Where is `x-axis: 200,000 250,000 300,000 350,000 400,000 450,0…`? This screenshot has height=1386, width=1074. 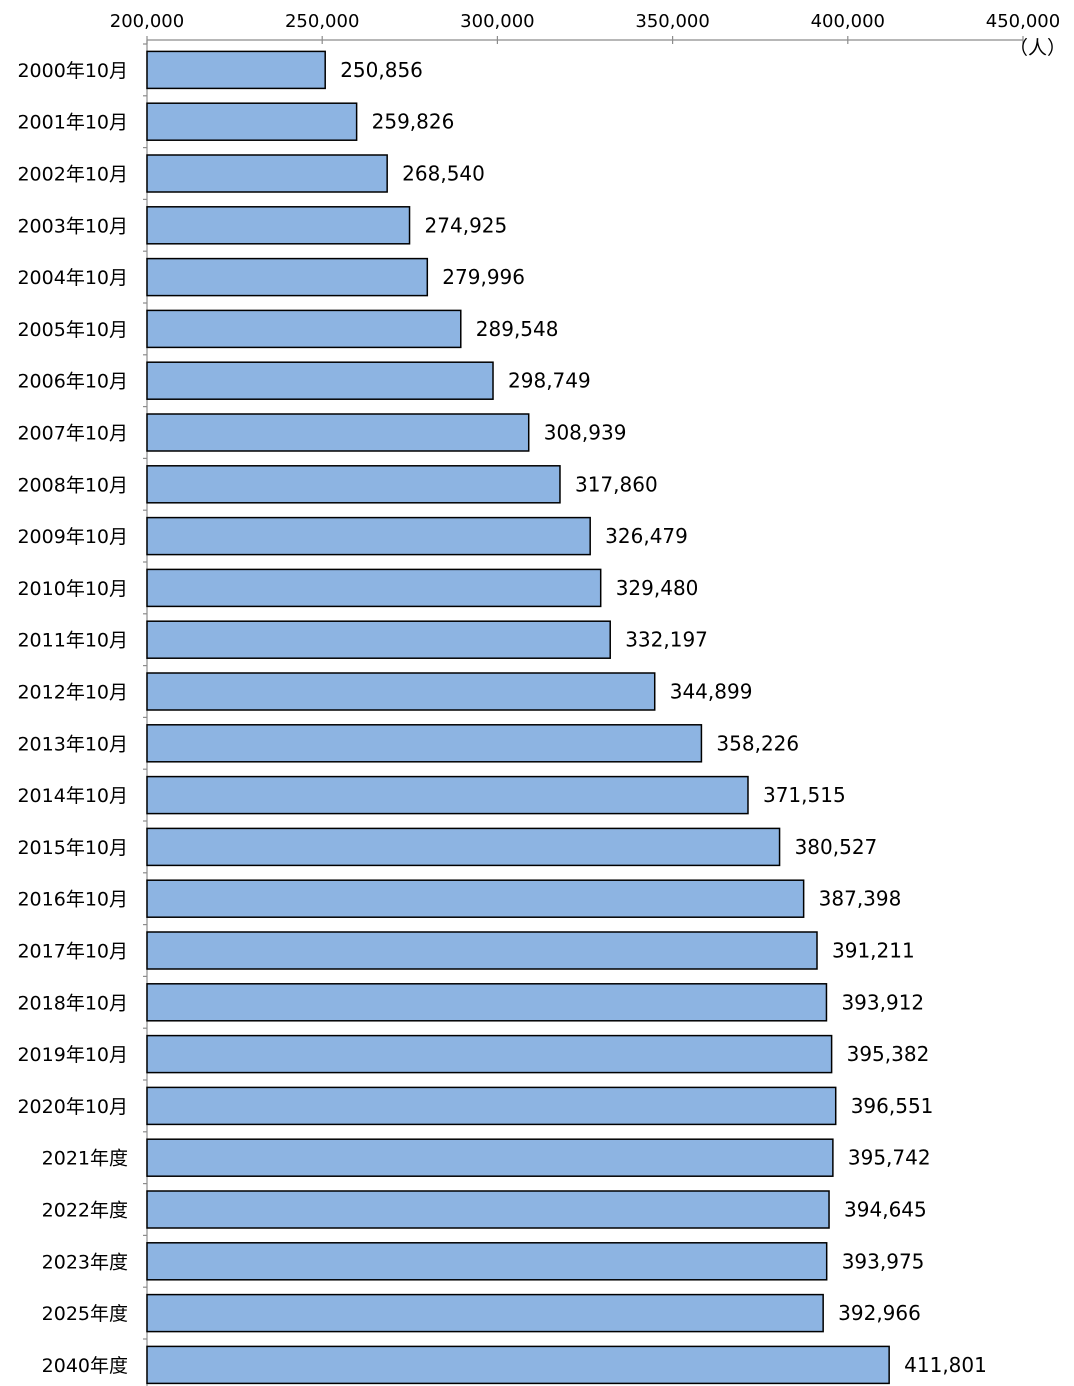
x-axis: 200,000 250,000 300,000 350,000 400,000 450,0… is located at coordinates (585, 27).